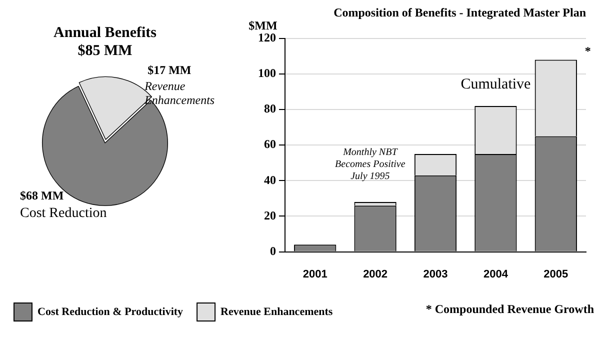 The height and width of the screenshot is (341, 600). I want to click on x-tick-label: 2005, so click(556, 274).